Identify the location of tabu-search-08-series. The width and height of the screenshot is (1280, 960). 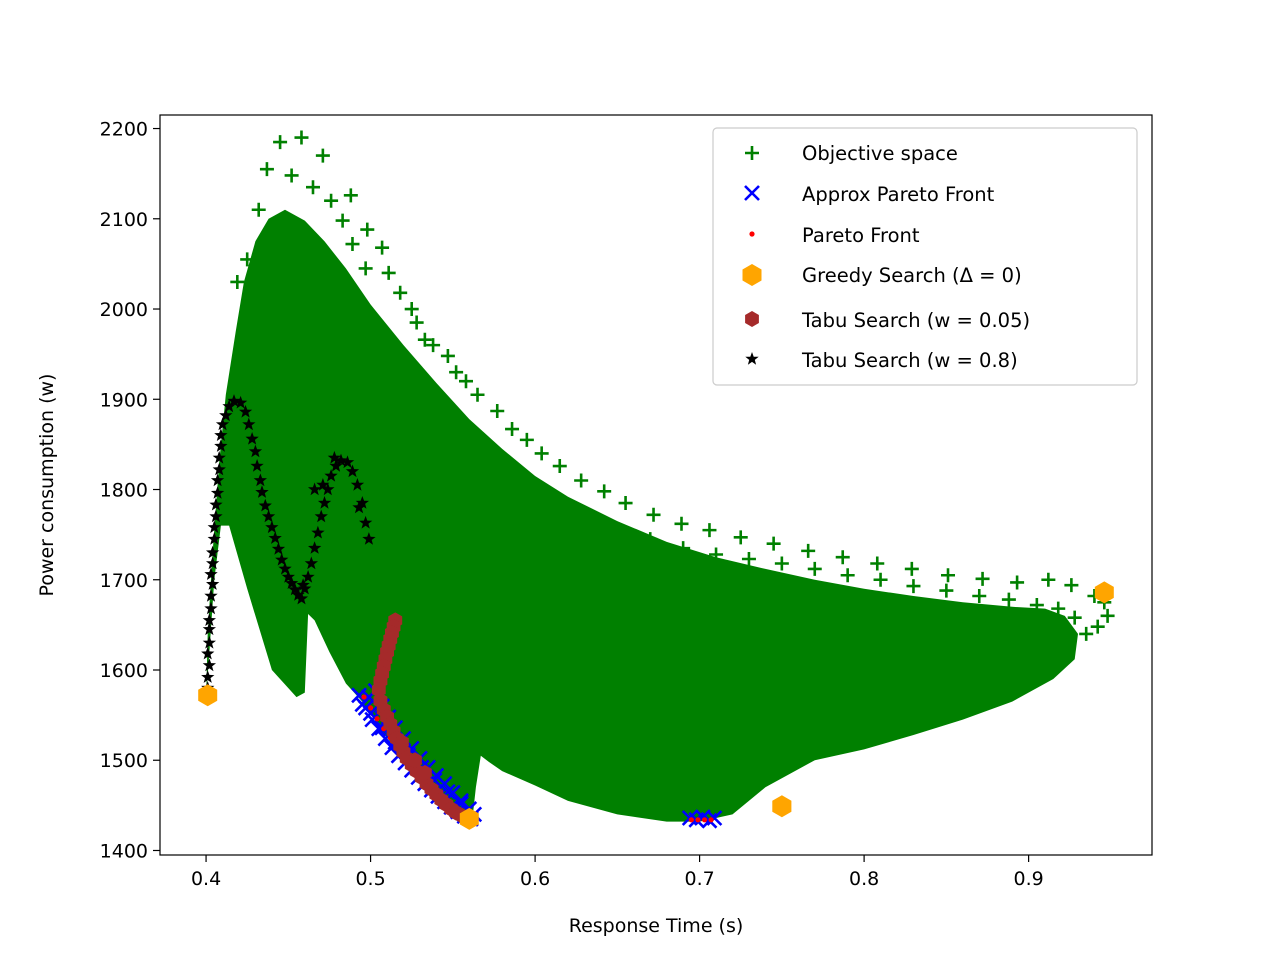
(288, 547).